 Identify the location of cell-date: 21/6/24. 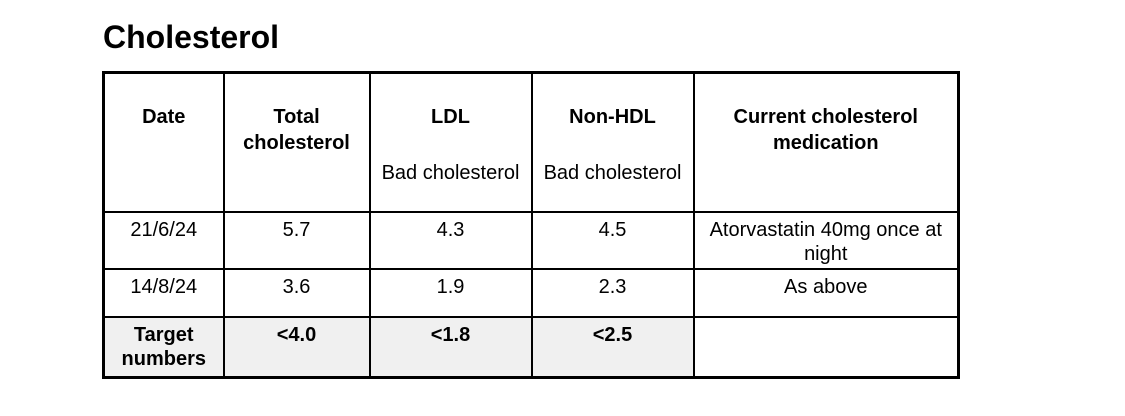
(163, 240).